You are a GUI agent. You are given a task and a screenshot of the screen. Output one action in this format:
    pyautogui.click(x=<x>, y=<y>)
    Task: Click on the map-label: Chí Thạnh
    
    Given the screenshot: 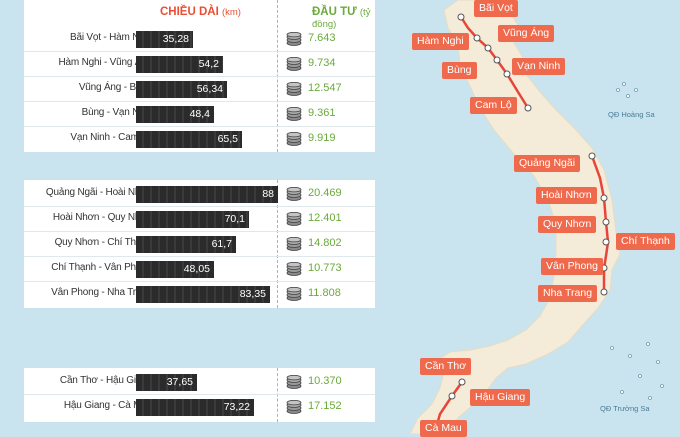 What is the action you would take?
    pyautogui.click(x=645, y=241)
    